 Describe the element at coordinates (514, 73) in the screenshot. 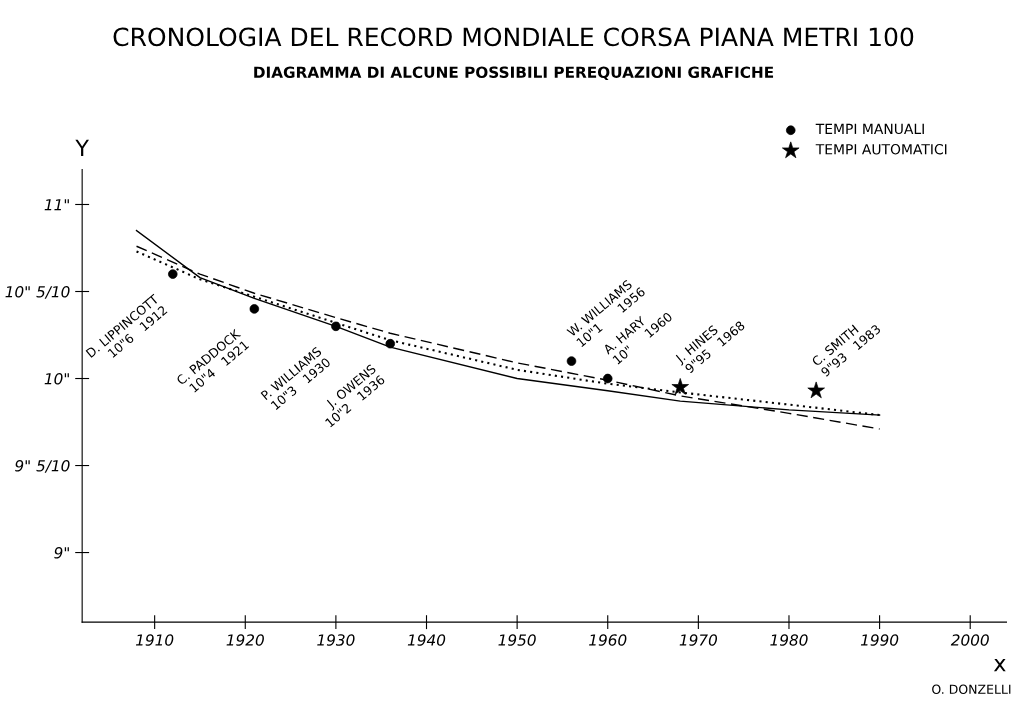

I see `chart-subtitle: DIAGRAMMA DI ALCUNE POSSIBILI PEREQUAZIONI GRAFICHE` at that location.